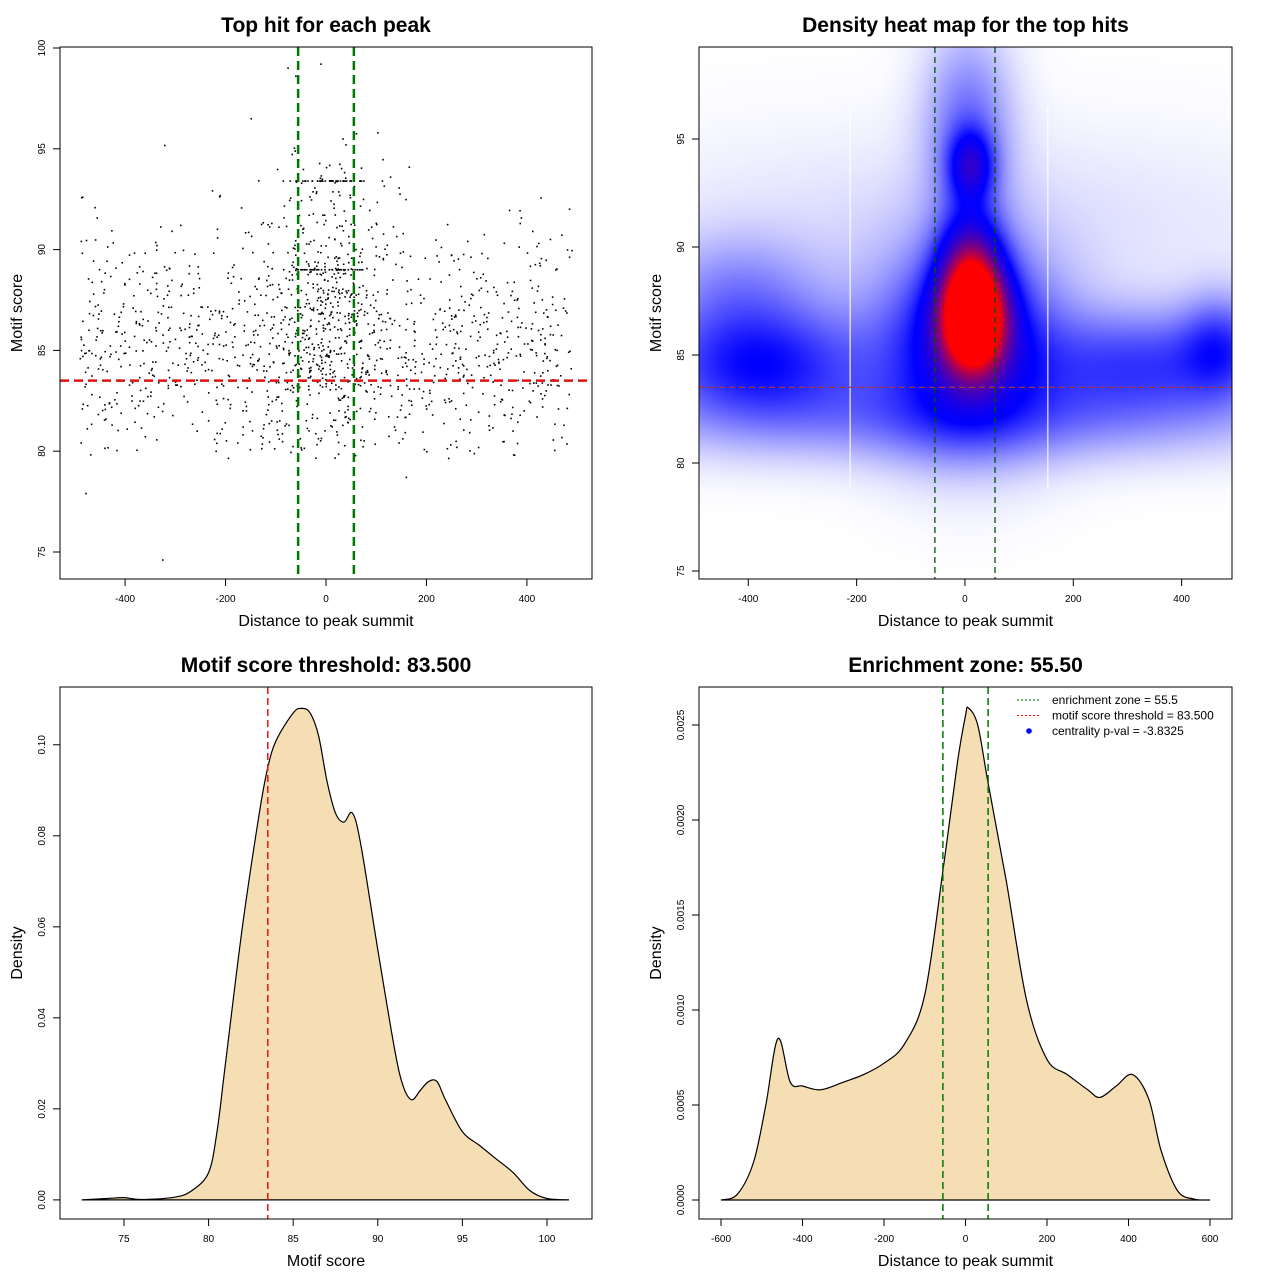 The image size is (1280, 1280). Describe the element at coordinates (965, 25) in the screenshot. I see `chart-title: Density heat map for the top hits` at that location.